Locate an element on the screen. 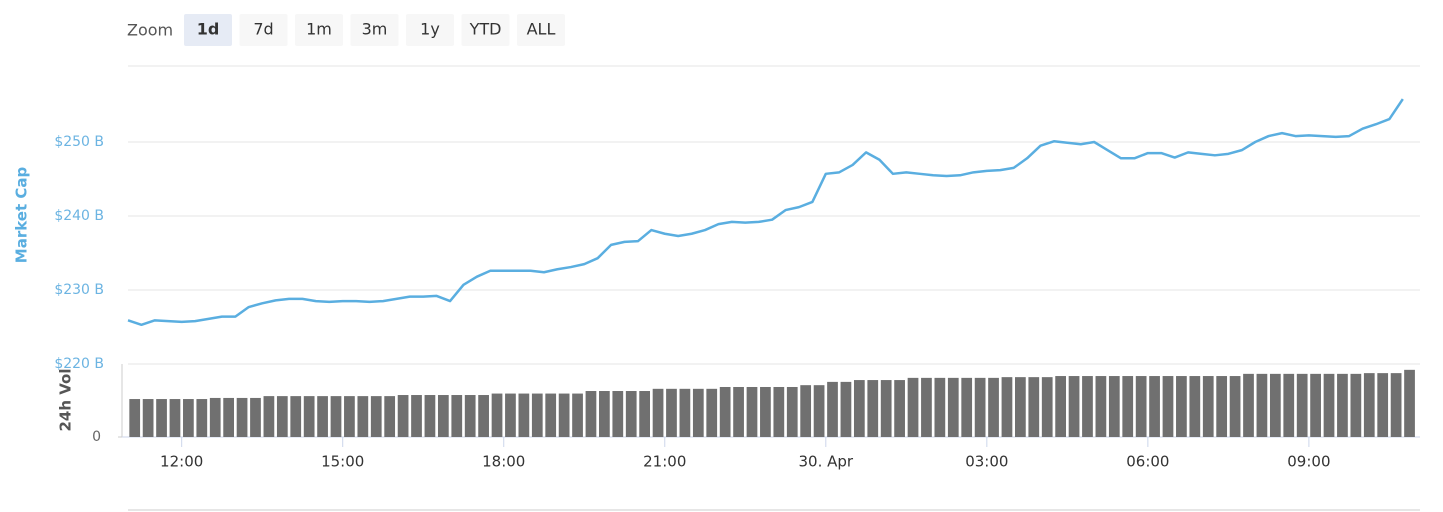 The width and height of the screenshot is (1443, 512). zoom-button-label: 1y is located at coordinates (430, 29).